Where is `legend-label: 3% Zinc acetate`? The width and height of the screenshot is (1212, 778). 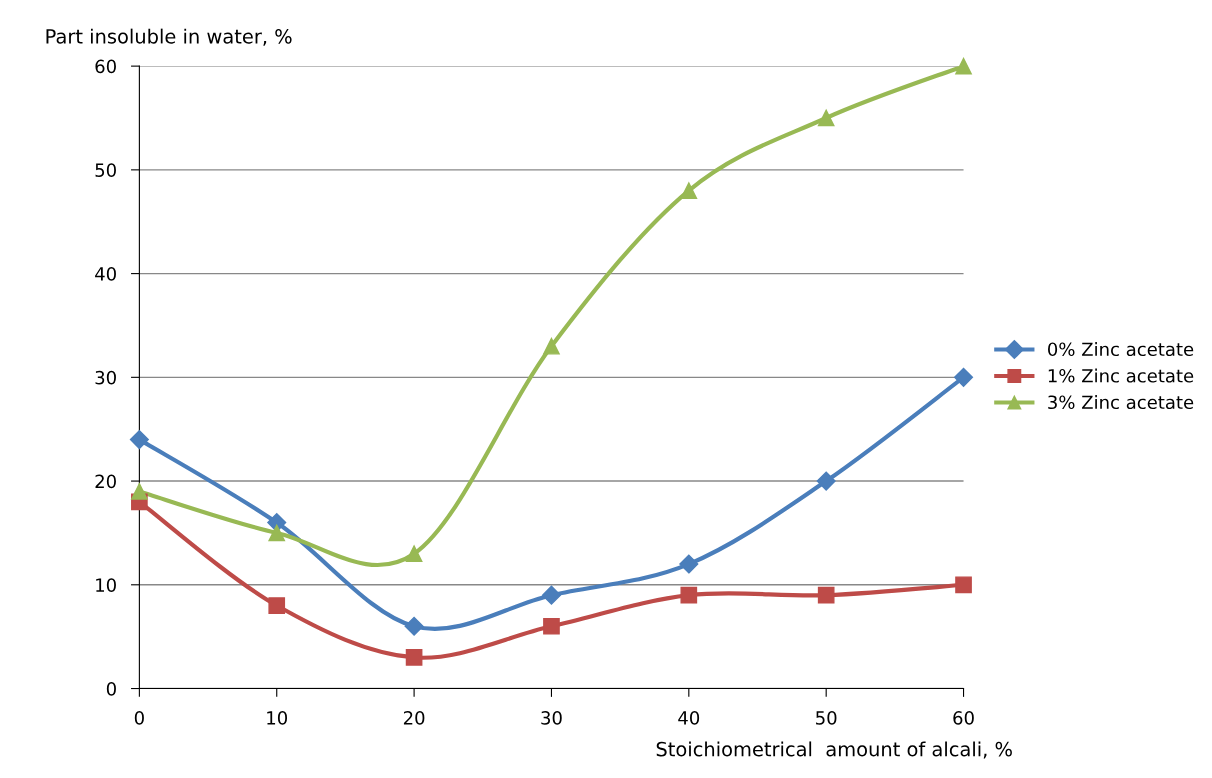
legend-label: 3% Zinc acetate is located at coordinates (1121, 402).